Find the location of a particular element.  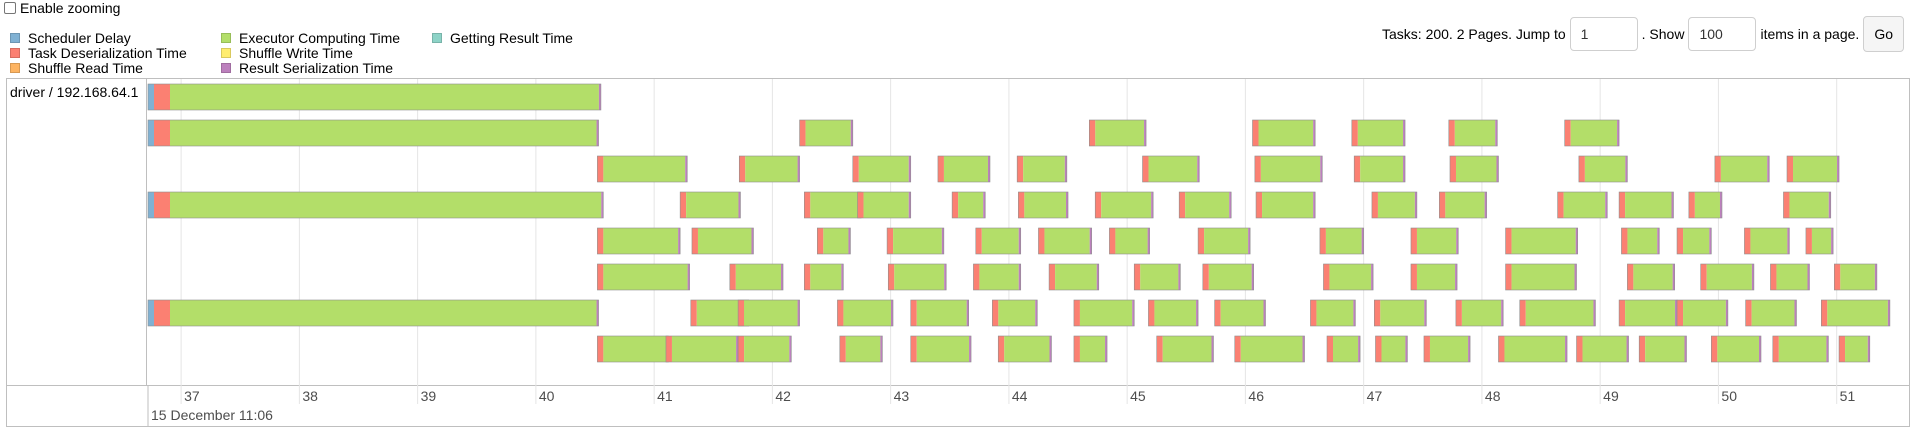

jump-to-page-input is located at coordinates (1603, 34).